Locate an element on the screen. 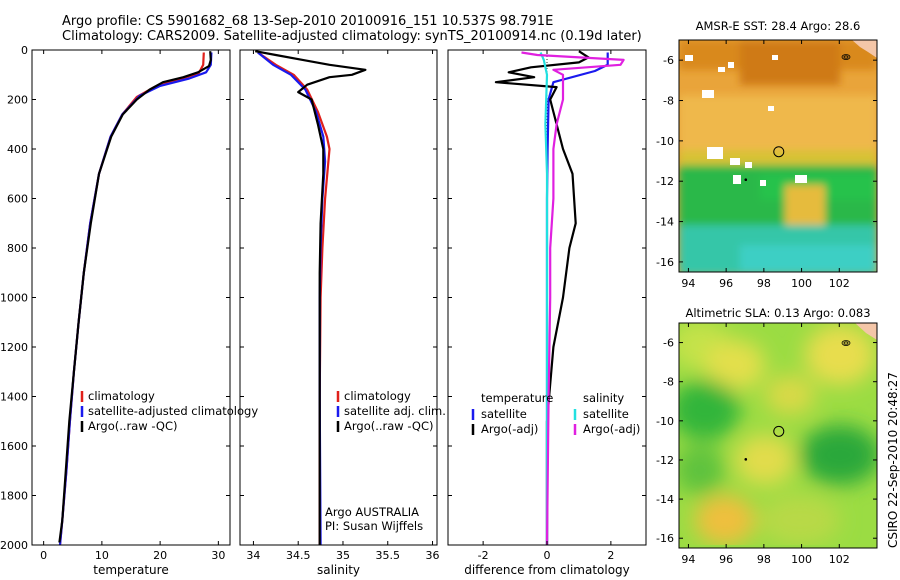 The image size is (900, 580). y-tick-label: 1400 is located at coordinates (14, 397).